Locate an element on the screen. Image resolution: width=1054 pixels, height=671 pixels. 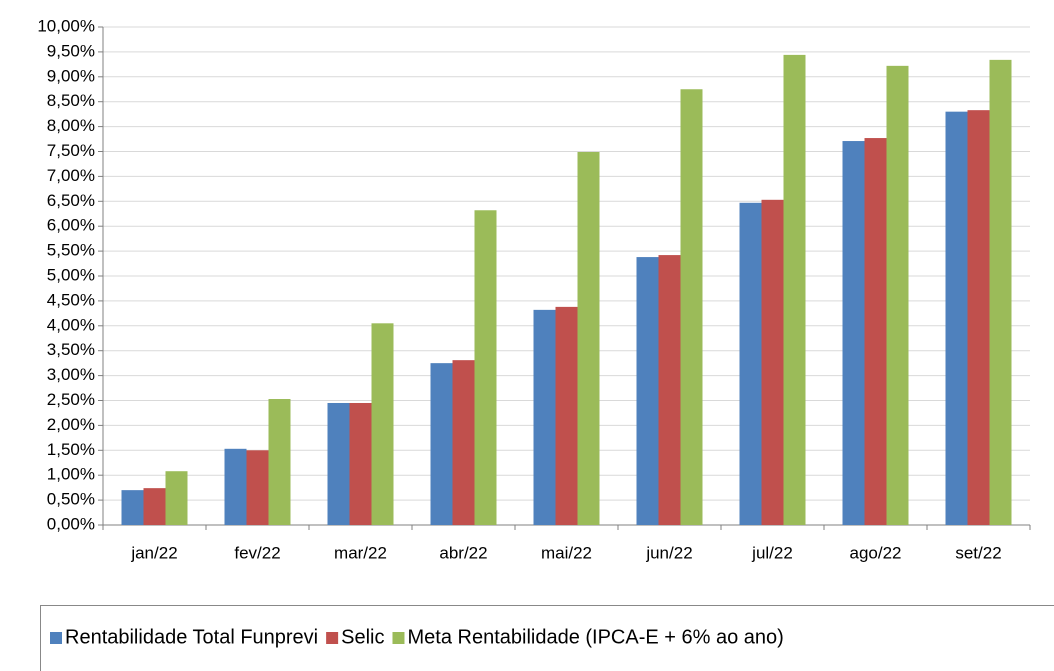
y-tick-label: 7,50% is located at coordinates (71, 150).